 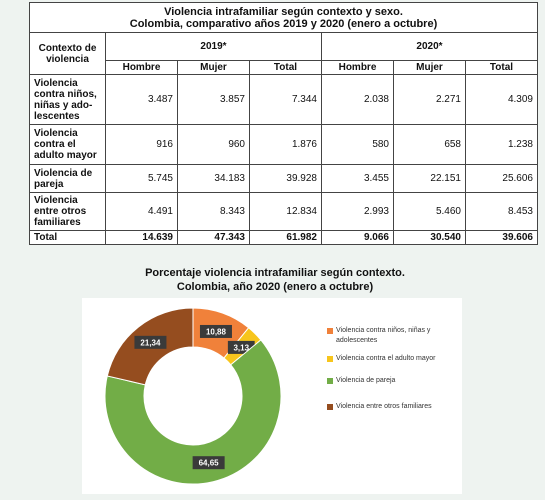 I want to click on legend-label: Violencia de pareja, so click(x=366, y=380).